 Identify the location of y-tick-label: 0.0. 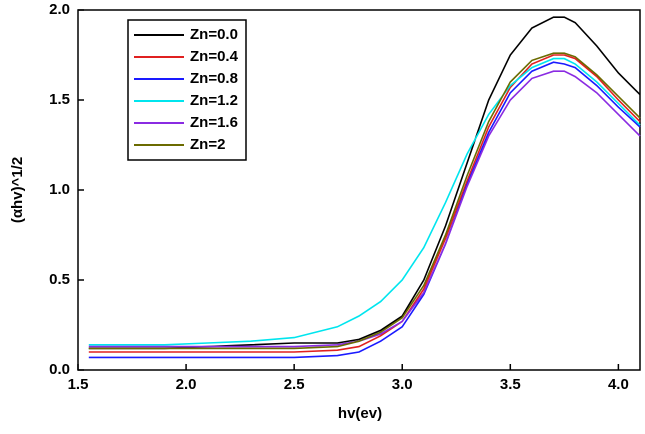
(59, 369).